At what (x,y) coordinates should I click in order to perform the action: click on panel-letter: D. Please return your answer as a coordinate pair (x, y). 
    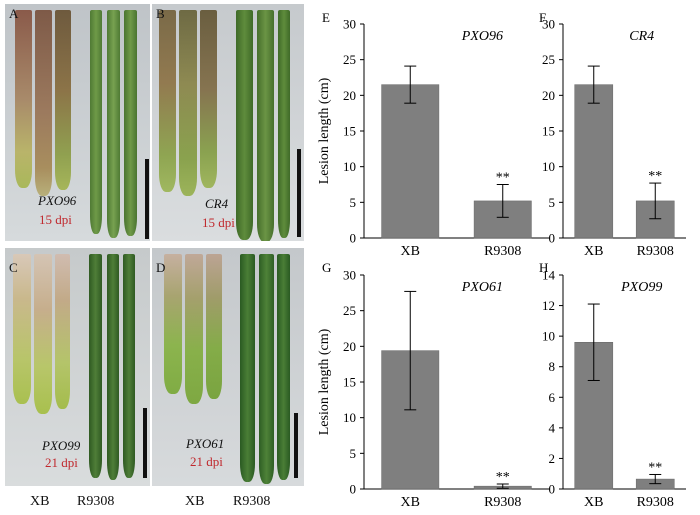
    Looking at the image, I should click on (161, 267).